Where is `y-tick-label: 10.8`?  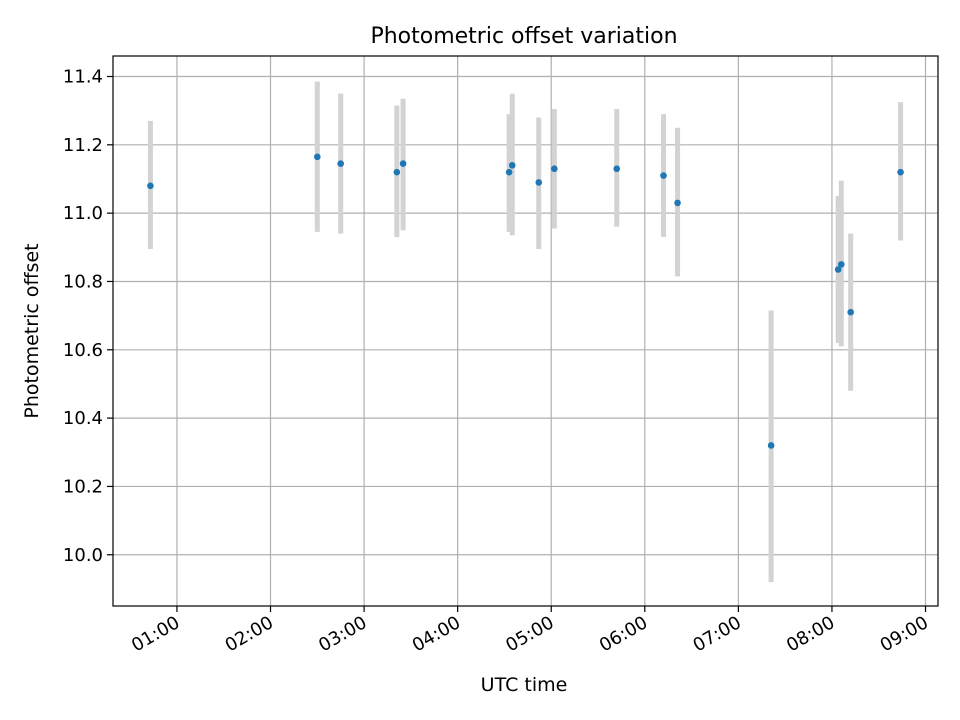 y-tick-label: 10.8 is located at coordinates (83, 281).